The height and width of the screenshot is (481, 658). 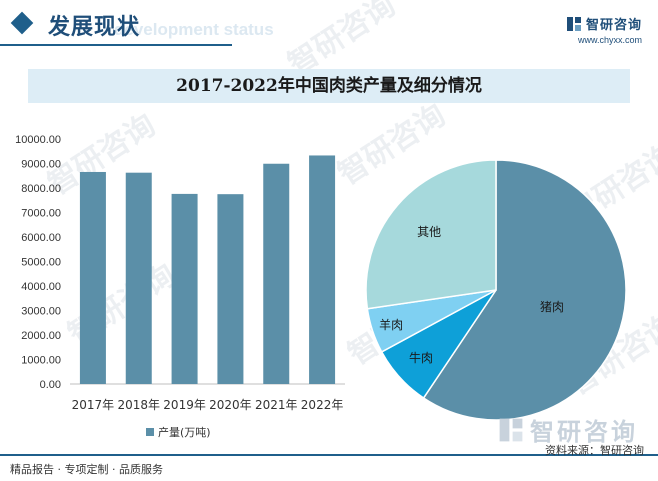 I want to click on x-tick-label: 2022年, so click(x=322, y=405).